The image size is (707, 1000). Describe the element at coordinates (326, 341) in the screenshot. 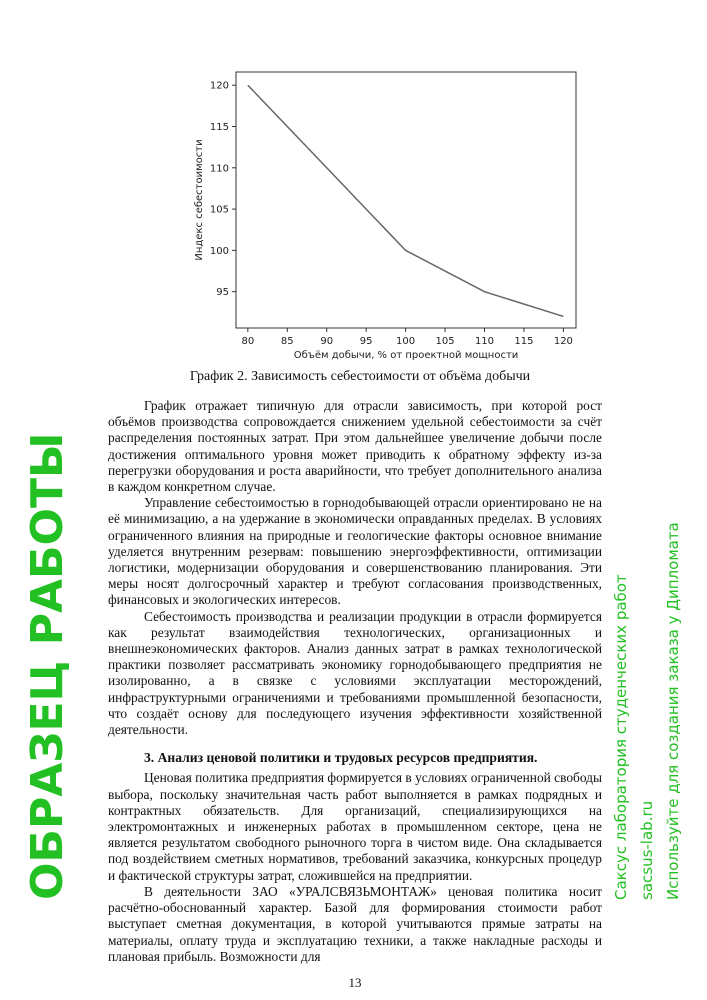

I see `x-tick-label: 90` at that location.